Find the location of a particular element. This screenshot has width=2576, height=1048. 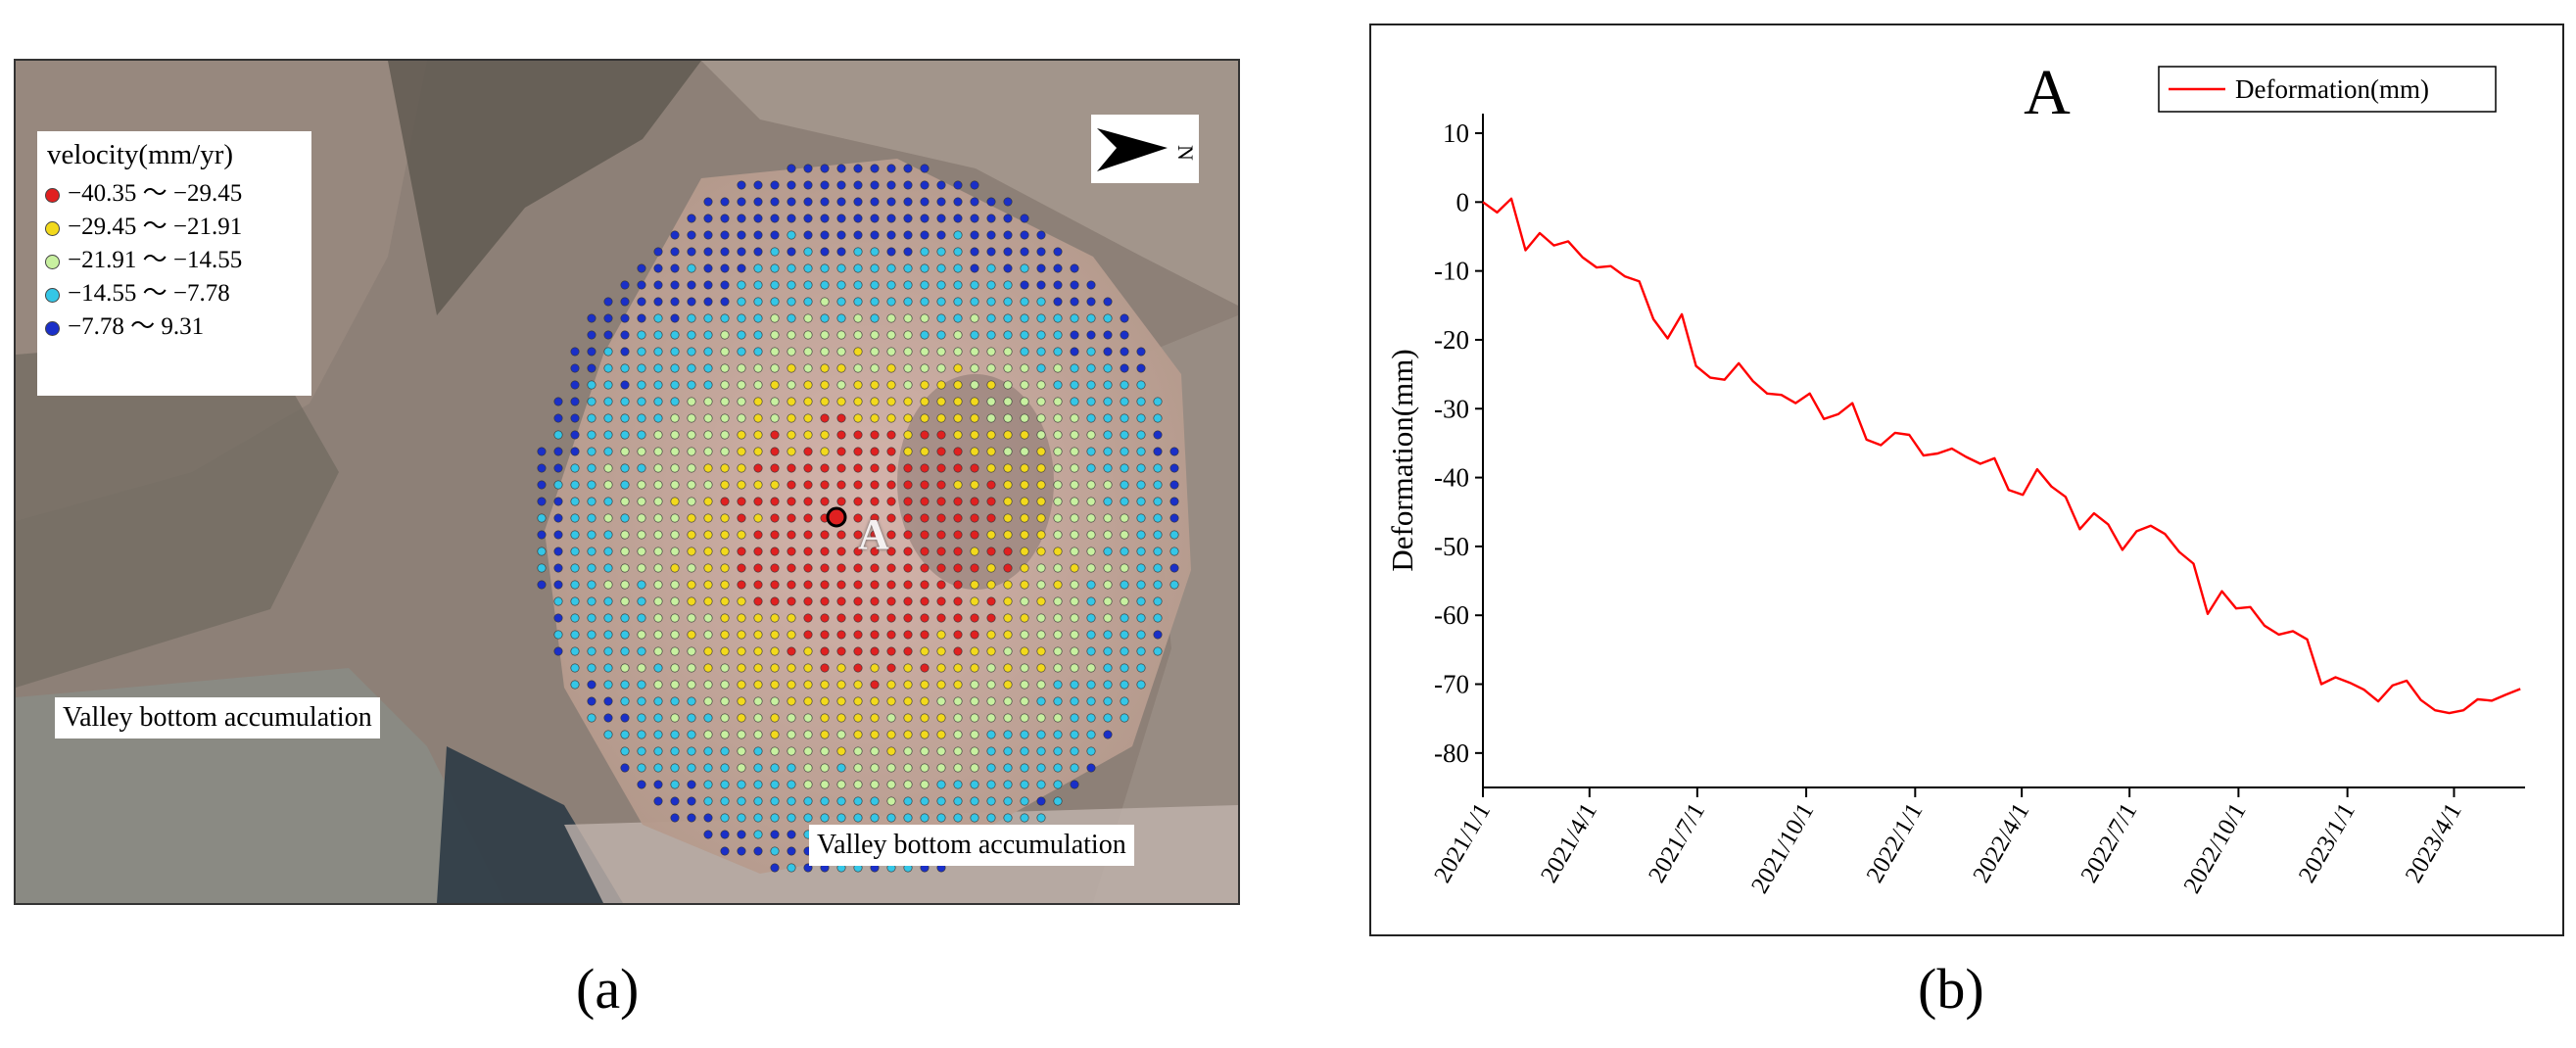

x-tick-label: 2023/4/1 is located at coordinates (2434, 843).